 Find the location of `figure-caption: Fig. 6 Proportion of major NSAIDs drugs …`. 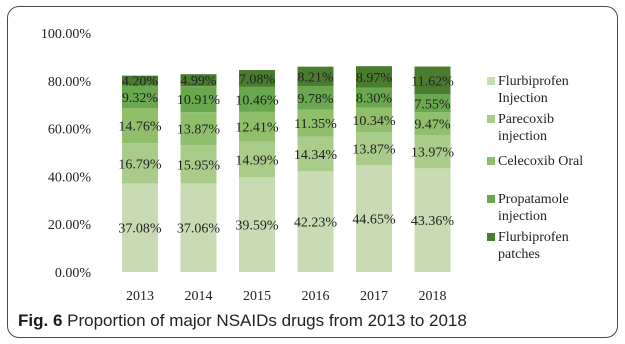

figure-caption: Fig. 6 Proportion of major NSAIDs drugs … is located at coordinates (242, 321).